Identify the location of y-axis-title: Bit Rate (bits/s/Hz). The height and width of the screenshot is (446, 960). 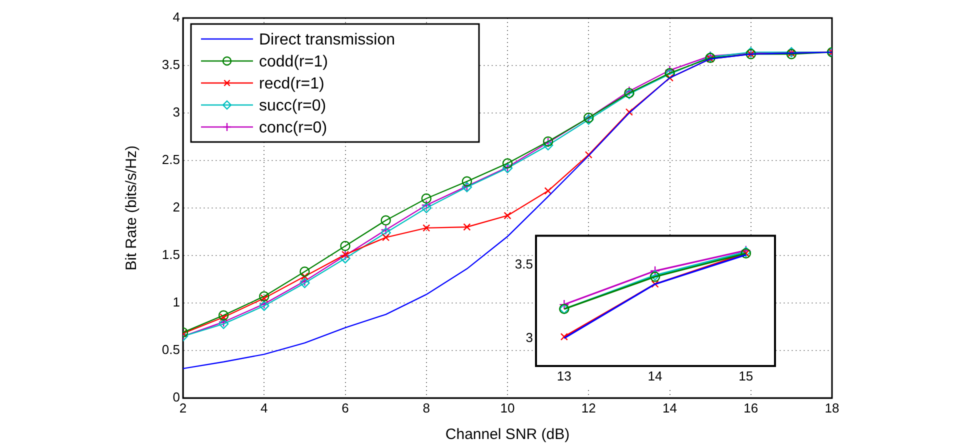
(131, 208).